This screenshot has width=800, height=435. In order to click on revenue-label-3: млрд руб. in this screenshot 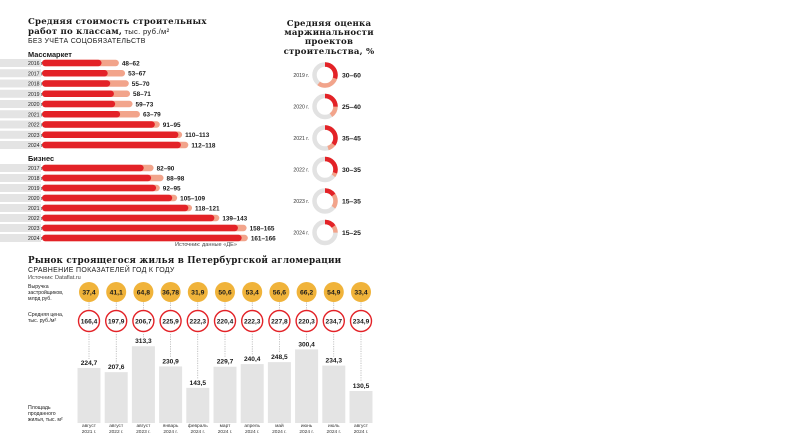, I will do `click(40, 298)`.